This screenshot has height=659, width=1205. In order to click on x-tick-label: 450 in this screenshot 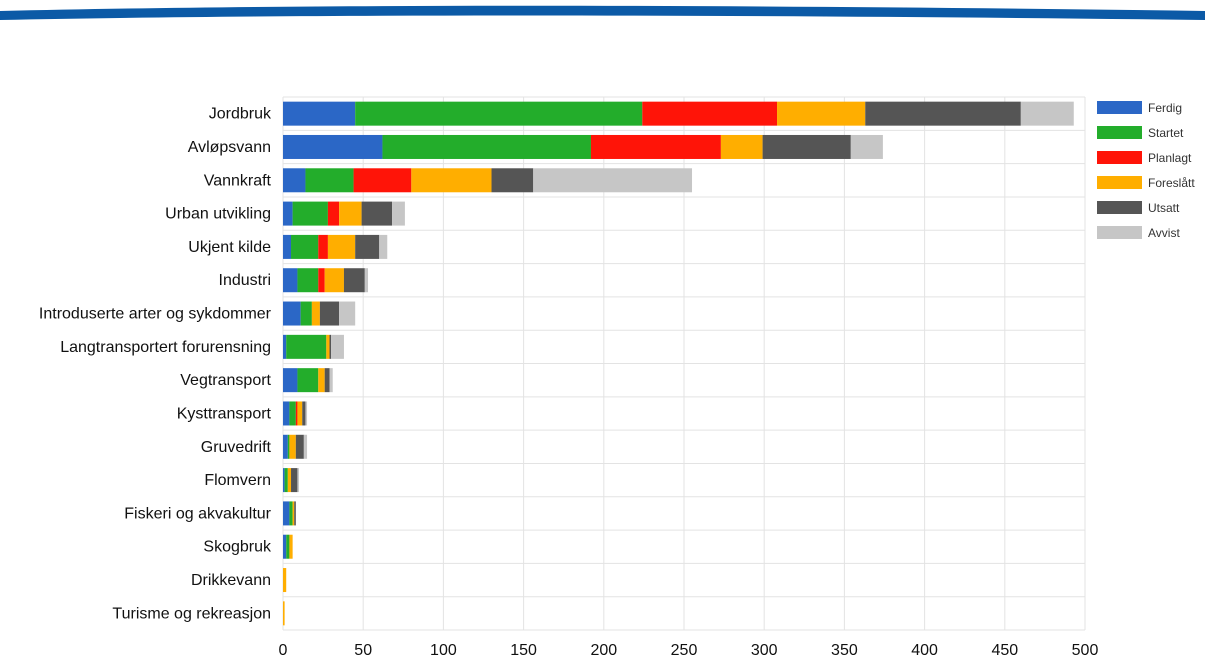, I will do `click(1004, 650)`.